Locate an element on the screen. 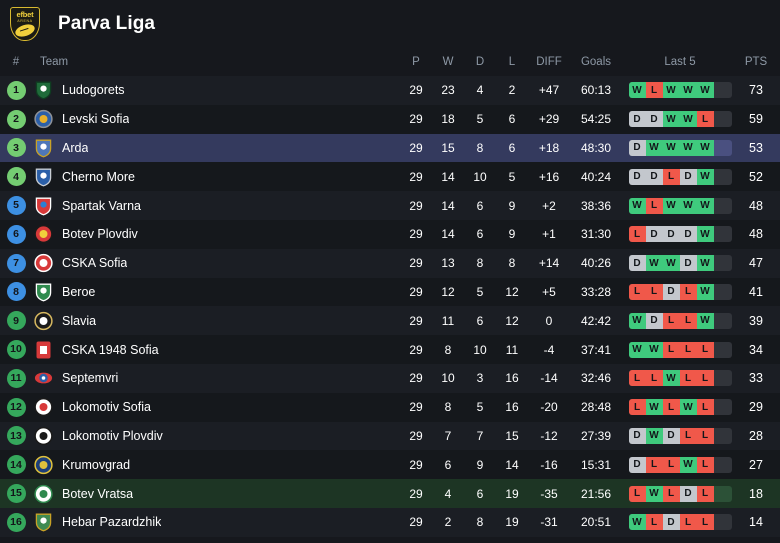 The image size is (780, 543). table-row: 1 Ludogorets 29 23 4 2 +47 60:13 W L W W W 73 is located at coordinates (390, 90).